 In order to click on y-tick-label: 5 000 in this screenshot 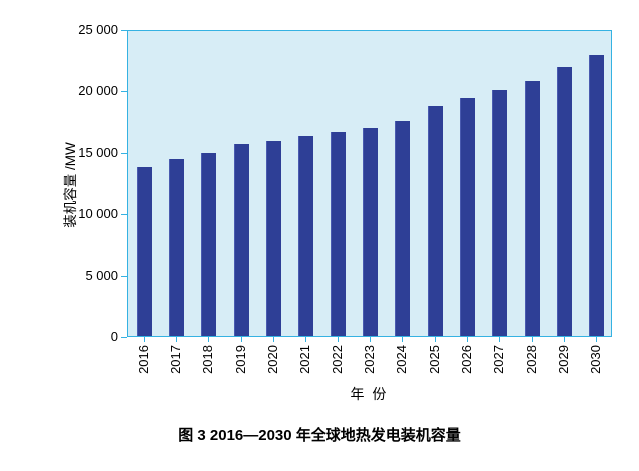, I will do `click(101, 275)`.